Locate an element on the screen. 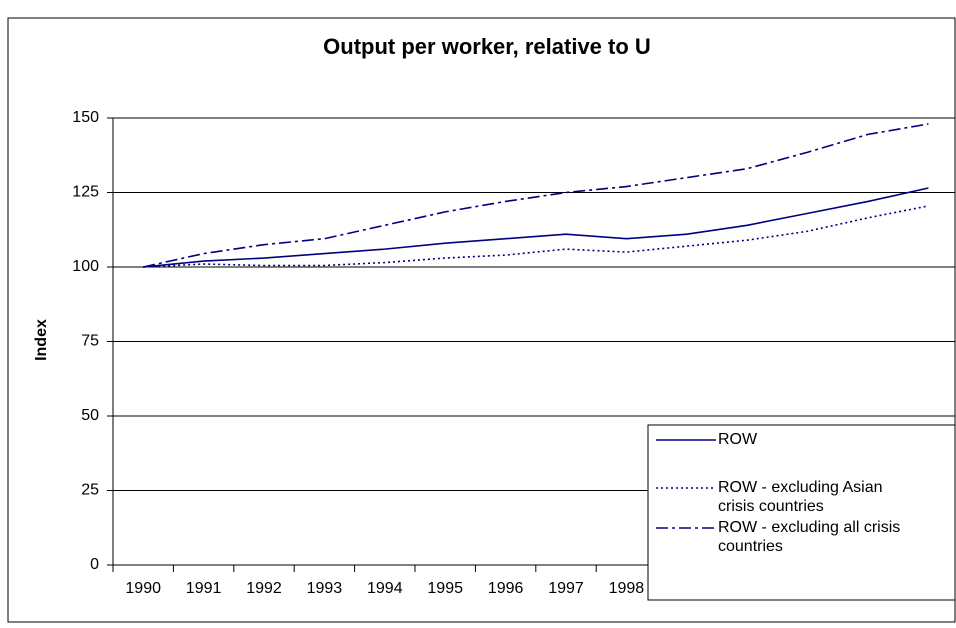 The width and height of the screenshot is (956, 628). y-tick-label: 25 is located at coordinates (90, 490).